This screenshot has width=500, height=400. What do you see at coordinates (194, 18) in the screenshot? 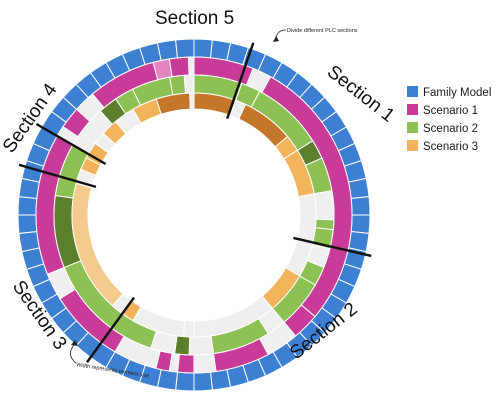
I see `section-label-5: Section 5` at bounding box center [194, 18].